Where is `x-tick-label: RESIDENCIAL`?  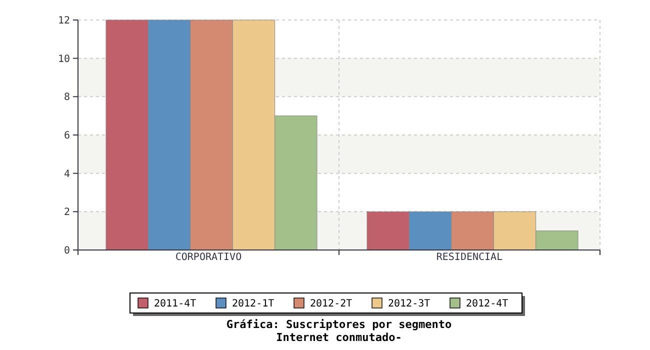 x-tick-label: RESIDENCIAL is located at coordinates (469, 257).